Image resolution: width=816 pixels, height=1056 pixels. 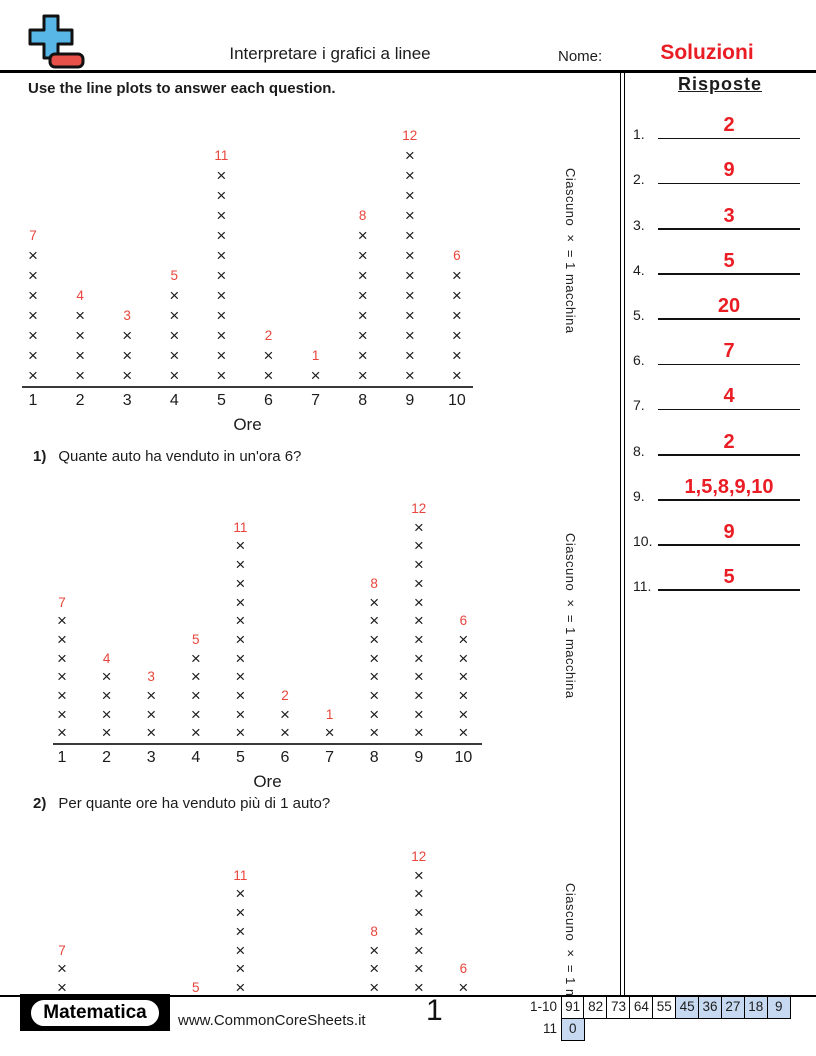 What do you see at coordinates (639, 405) in the screenshot?
I see `answer-number: 7.` at bounding box center [639, 405].